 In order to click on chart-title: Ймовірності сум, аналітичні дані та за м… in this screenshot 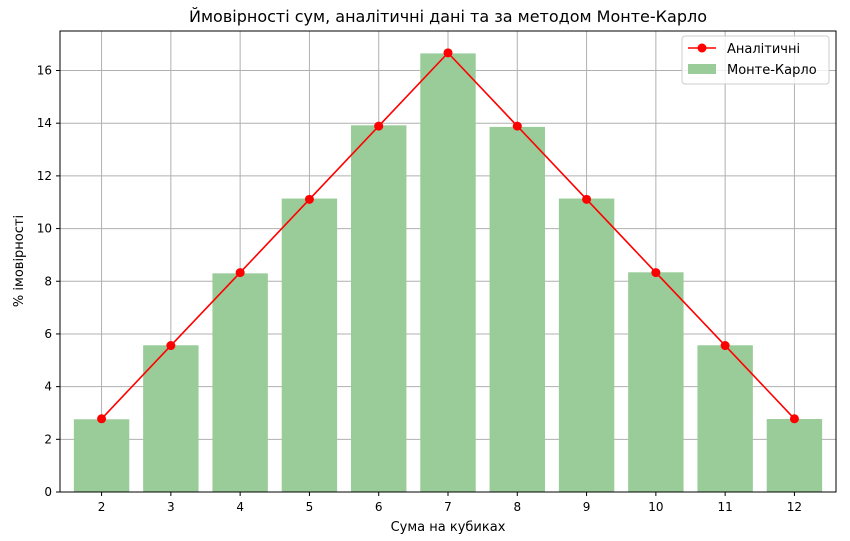, I will do `click(448, 16)`.